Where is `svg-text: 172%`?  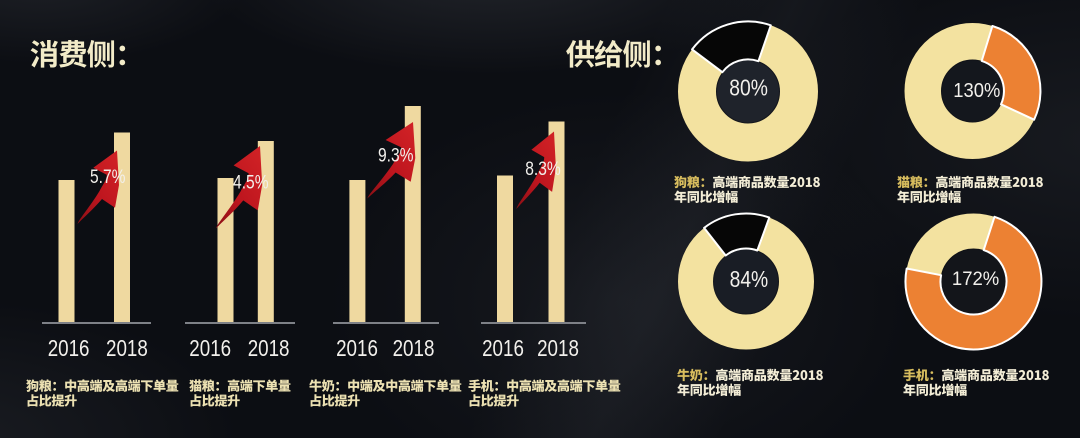
svg-text: 172% is located at coordinates (975, 279).